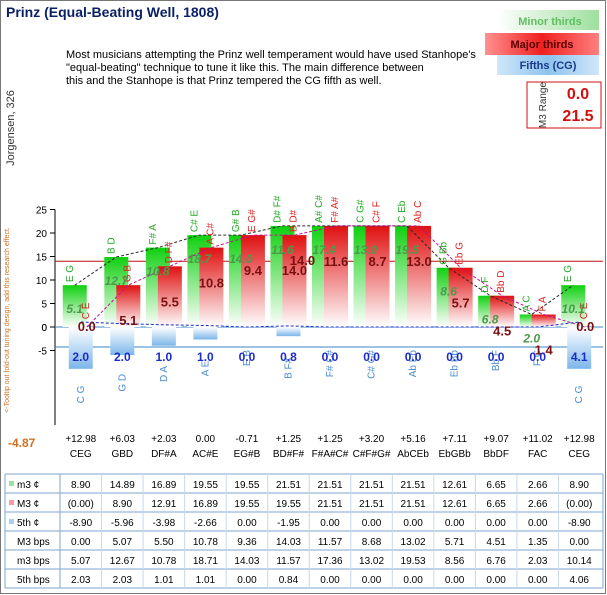 This screenshot has width=607, height=595. What do you see at coordinates (163, 523) in the screenshot?
I see `table-cell: -3.98` at bounding box center [163, 523].